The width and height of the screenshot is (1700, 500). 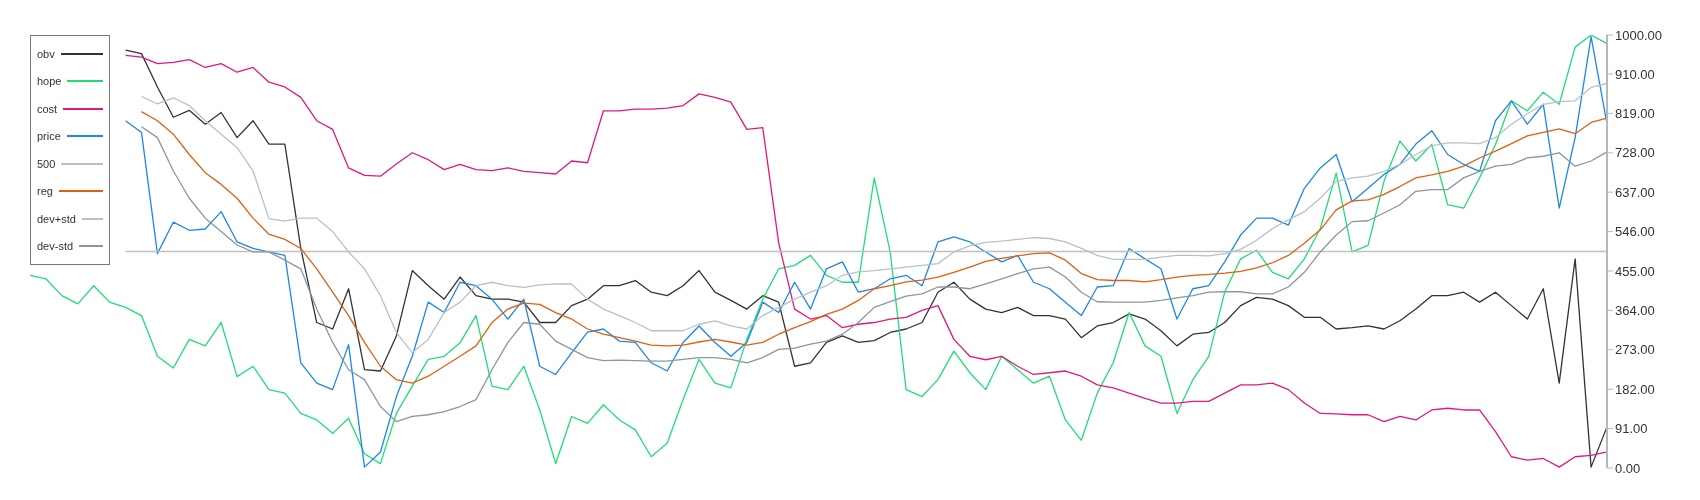 I want to click on y-tick-label: 637.00, so click(x=1635, y=192).